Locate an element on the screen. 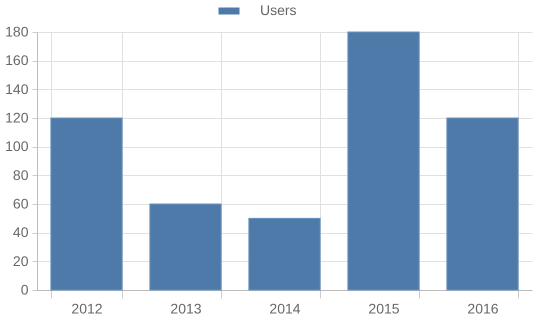 The height and width of the screenshot is (324, 540). y-tick-label: 160 is located at coordinates (17, 60).